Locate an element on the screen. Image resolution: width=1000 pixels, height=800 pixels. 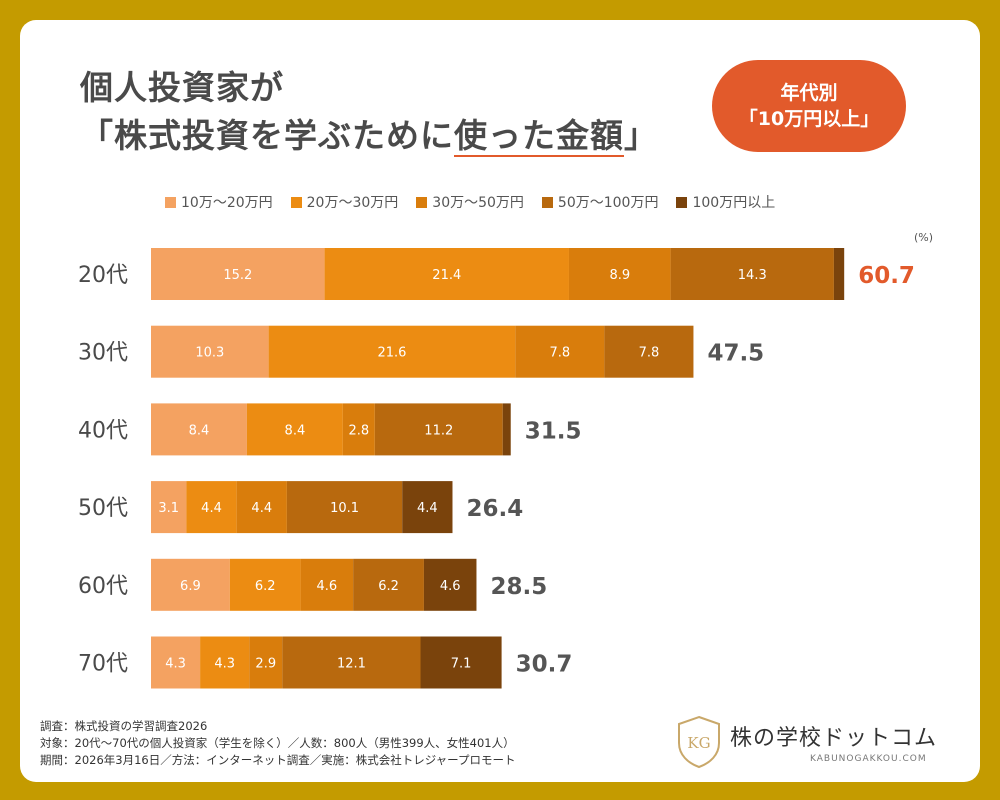
bar-value-label: 10.1 is located at coordinates (344, 508).